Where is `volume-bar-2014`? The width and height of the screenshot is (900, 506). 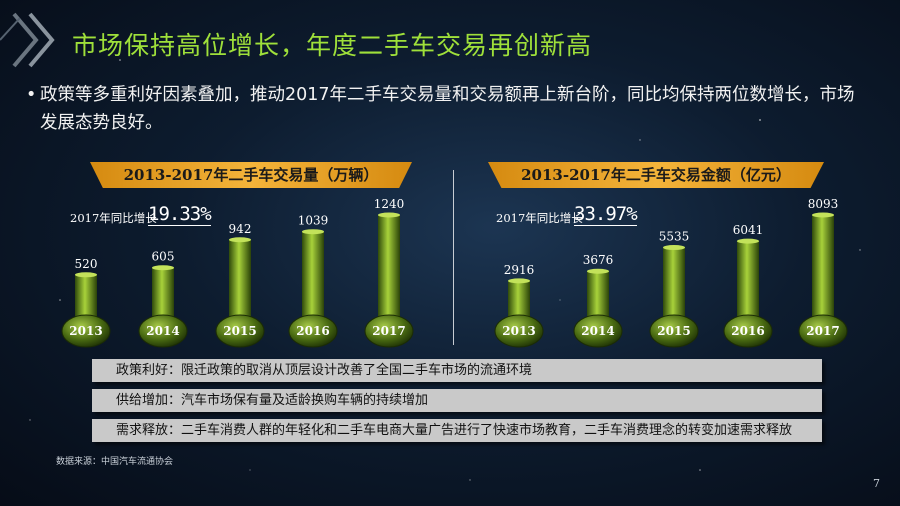
volume-bar-2014 is located at coordinates (163, 296).